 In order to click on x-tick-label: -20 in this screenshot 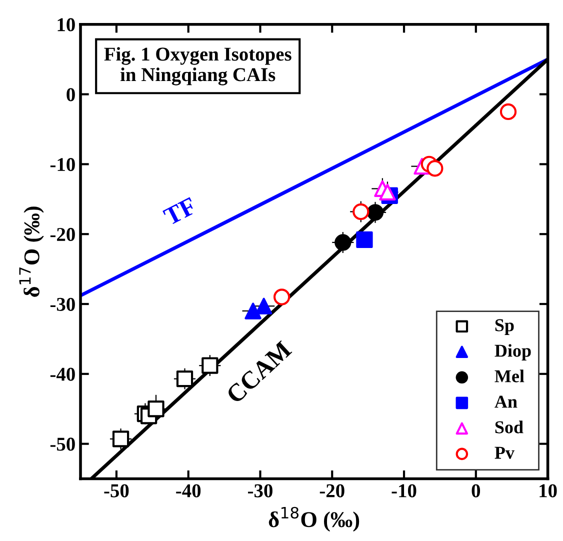, I will do `click(332, 491)`.